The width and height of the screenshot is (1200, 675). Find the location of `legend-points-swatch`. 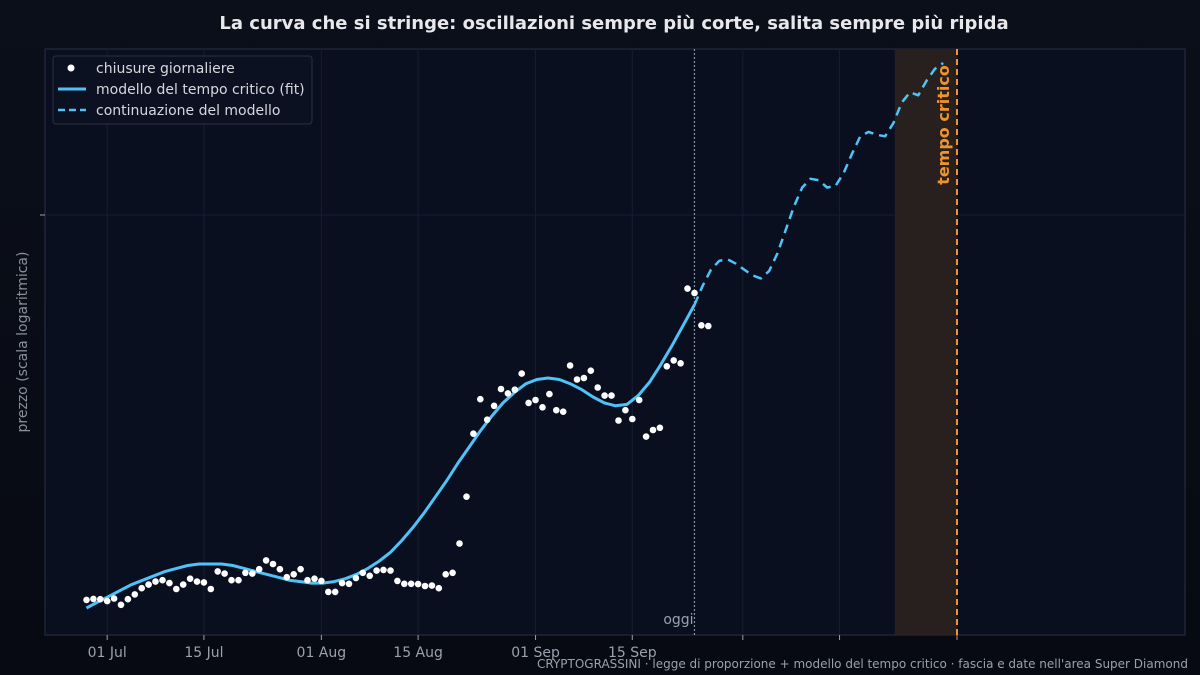

legend-points-swatch is located at coordinates (71, 68).